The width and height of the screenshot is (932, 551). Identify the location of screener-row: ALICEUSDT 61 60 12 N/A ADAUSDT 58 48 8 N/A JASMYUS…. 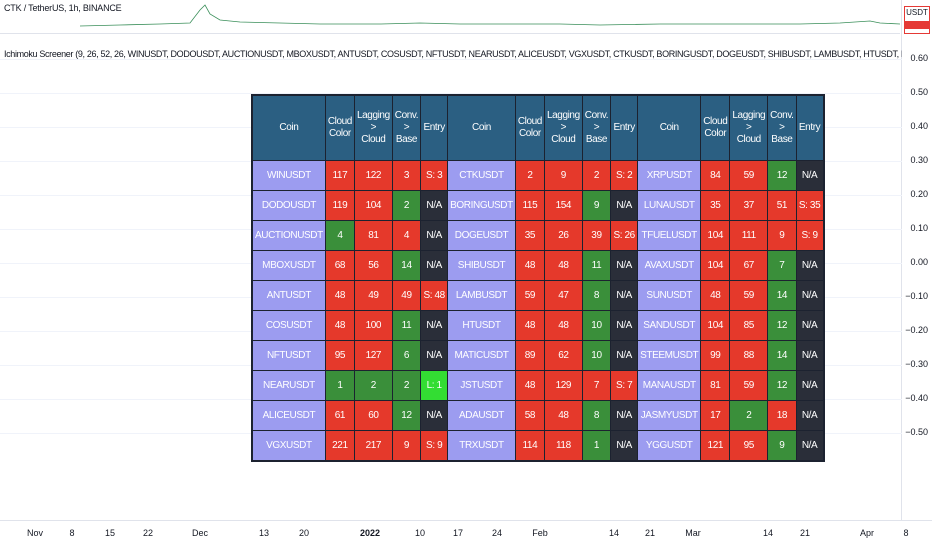
(538, 415).